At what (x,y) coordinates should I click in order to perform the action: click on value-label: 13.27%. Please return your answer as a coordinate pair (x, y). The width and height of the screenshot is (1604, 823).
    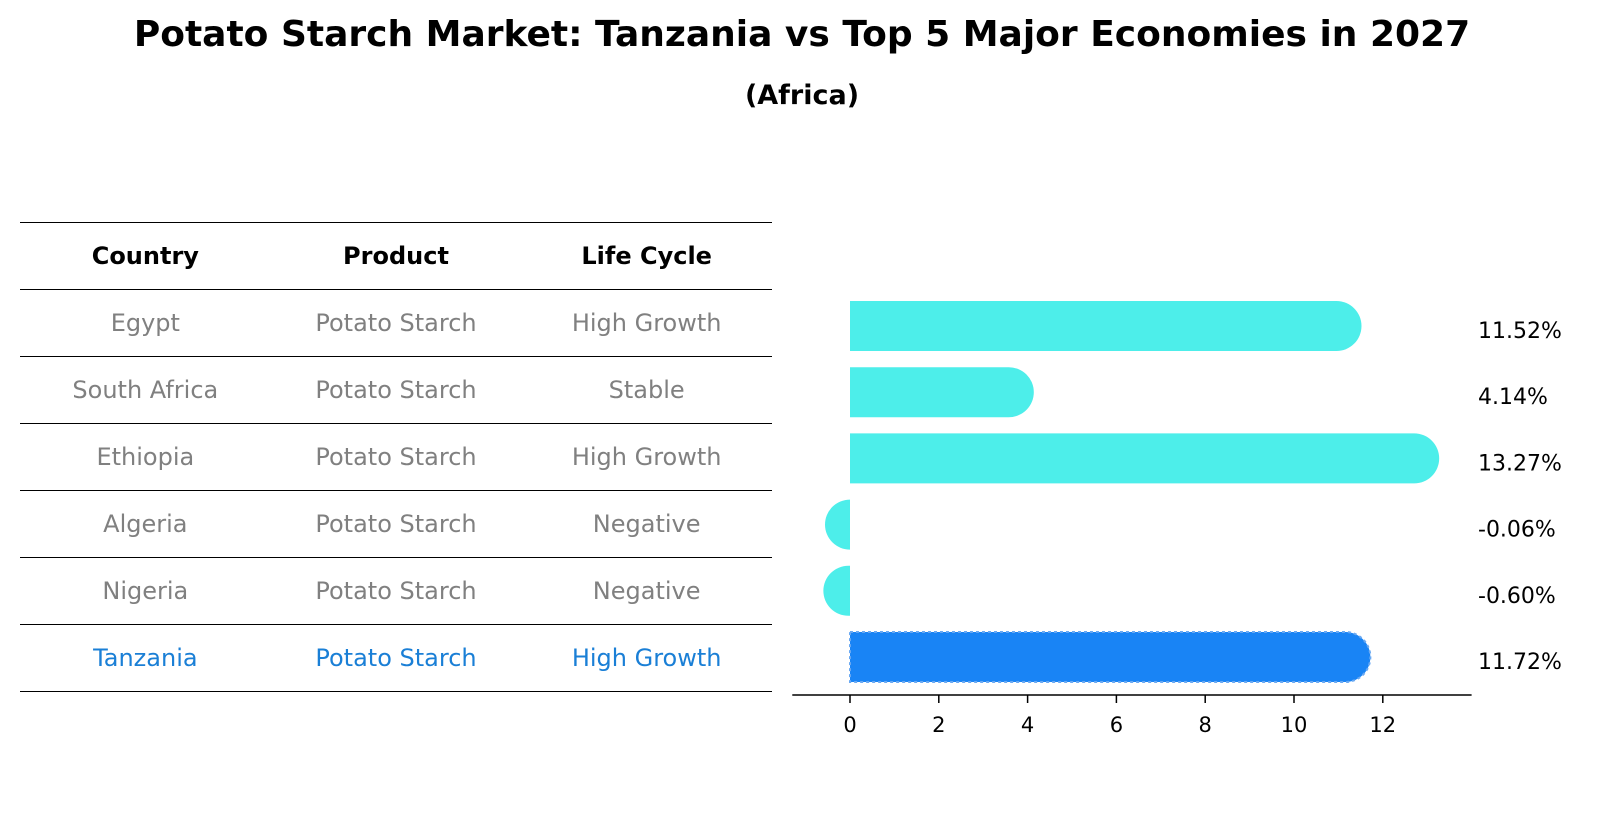
    Looking at the image, I should click on (1520, 463).